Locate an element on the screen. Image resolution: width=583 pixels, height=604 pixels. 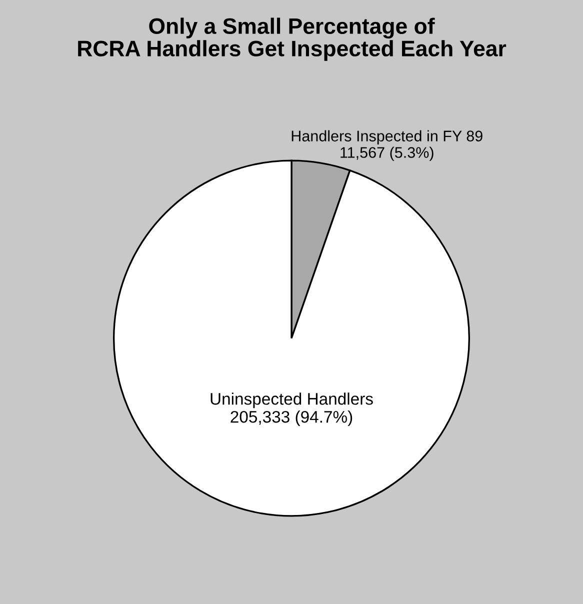
data-label: 205,333 (94.7%) is located at coordinates (291, 418).